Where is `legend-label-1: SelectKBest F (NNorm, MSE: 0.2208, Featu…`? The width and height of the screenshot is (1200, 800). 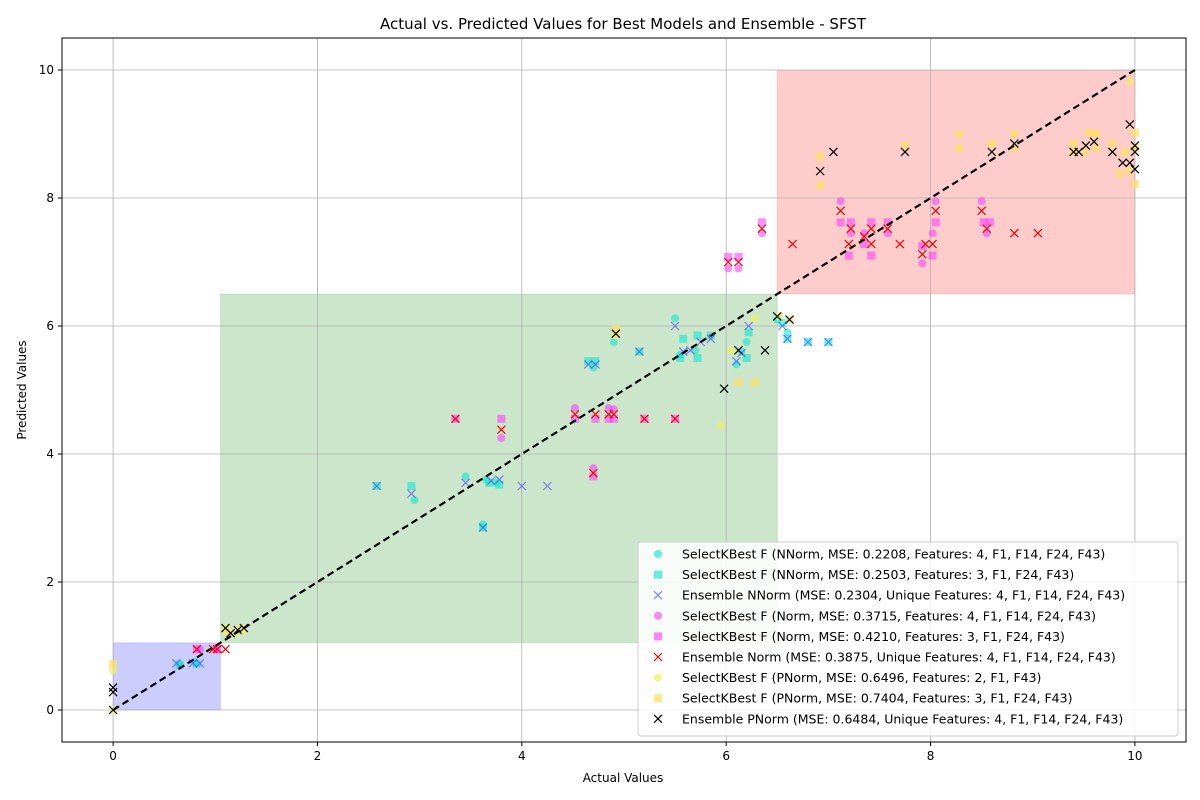
legend-label-1: SelectKBest F (NNorm, MSE: 0.2208, Featu… is located at coordinates (893, 554).